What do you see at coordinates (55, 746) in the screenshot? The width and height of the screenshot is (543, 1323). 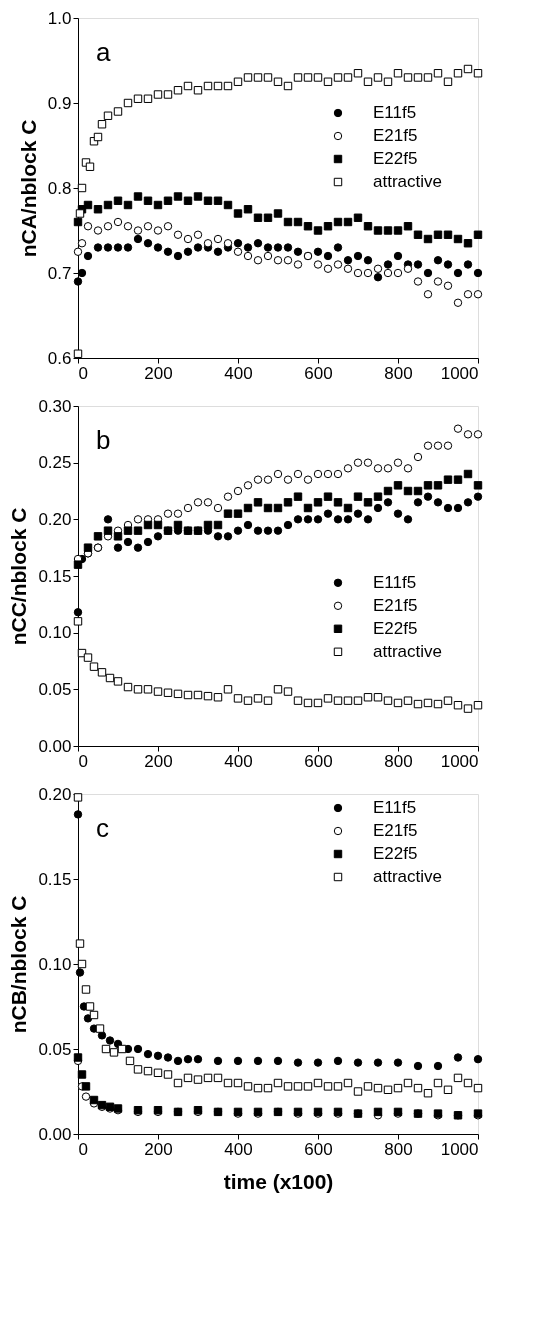 I see `y-tick-label: 0.00` at bounding box center [55, 746].